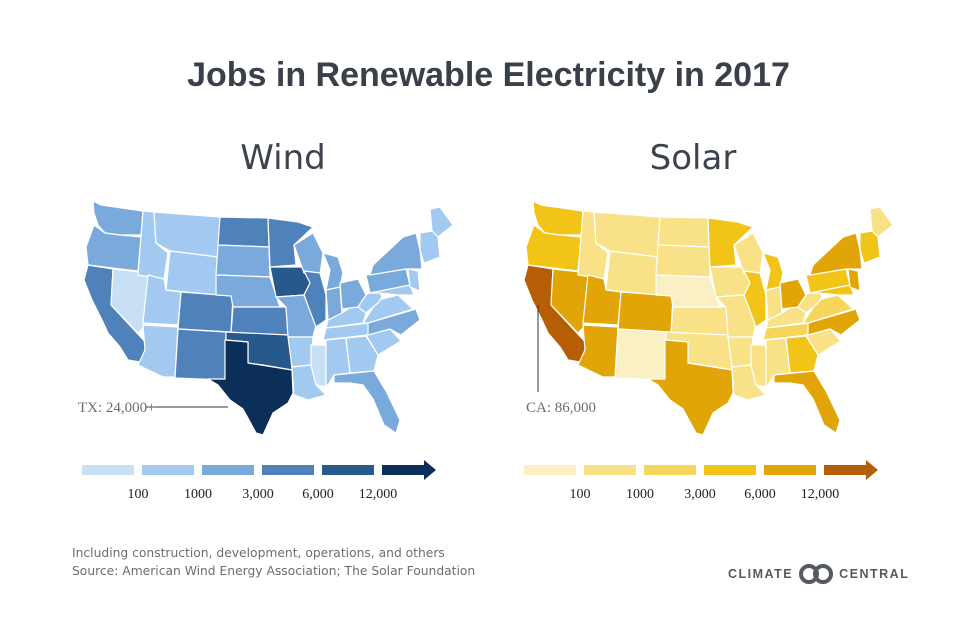 This screenshot has height=627, width=977. Describe the element at coordinates (760, 494) in the screenshot. I see `solar-legend-label: 6,000` at that location.